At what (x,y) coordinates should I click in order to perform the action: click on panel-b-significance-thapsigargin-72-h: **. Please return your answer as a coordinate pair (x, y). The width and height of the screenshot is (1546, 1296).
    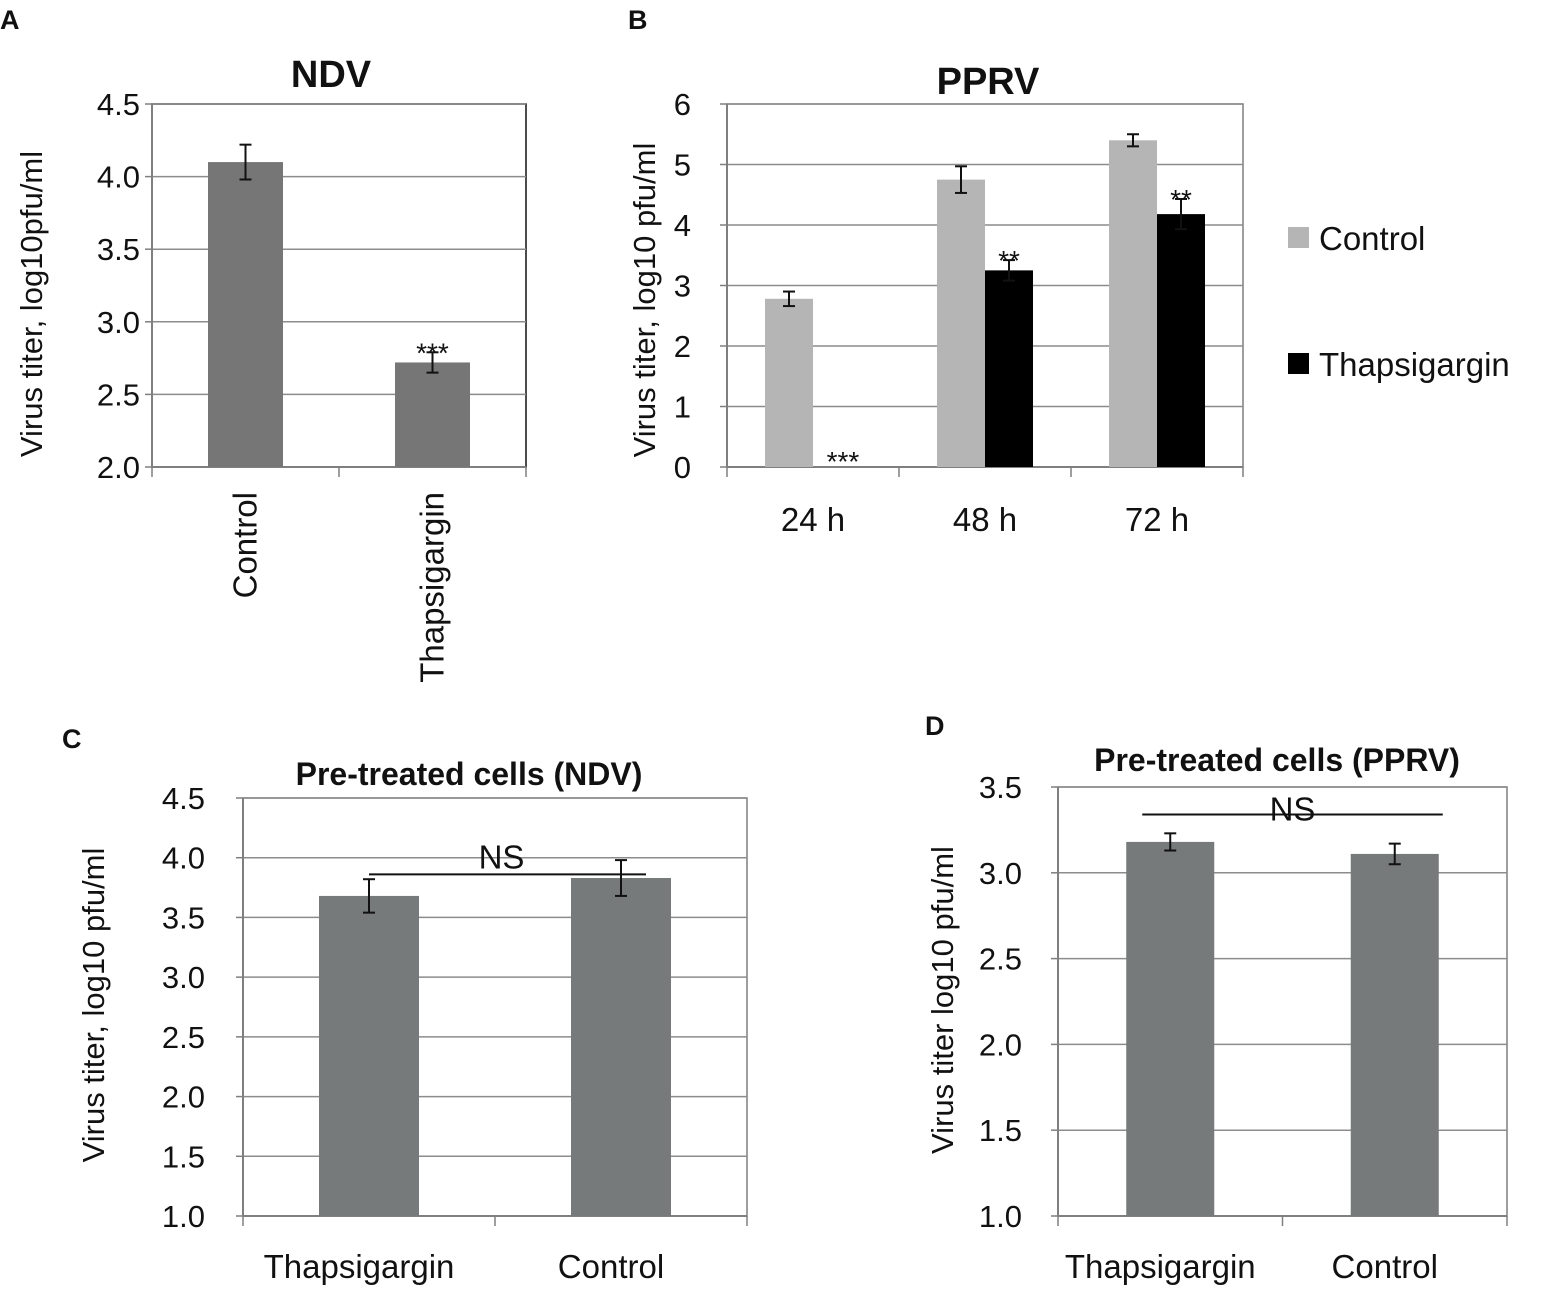
    Looking at the image, I should click on (1181, 199).